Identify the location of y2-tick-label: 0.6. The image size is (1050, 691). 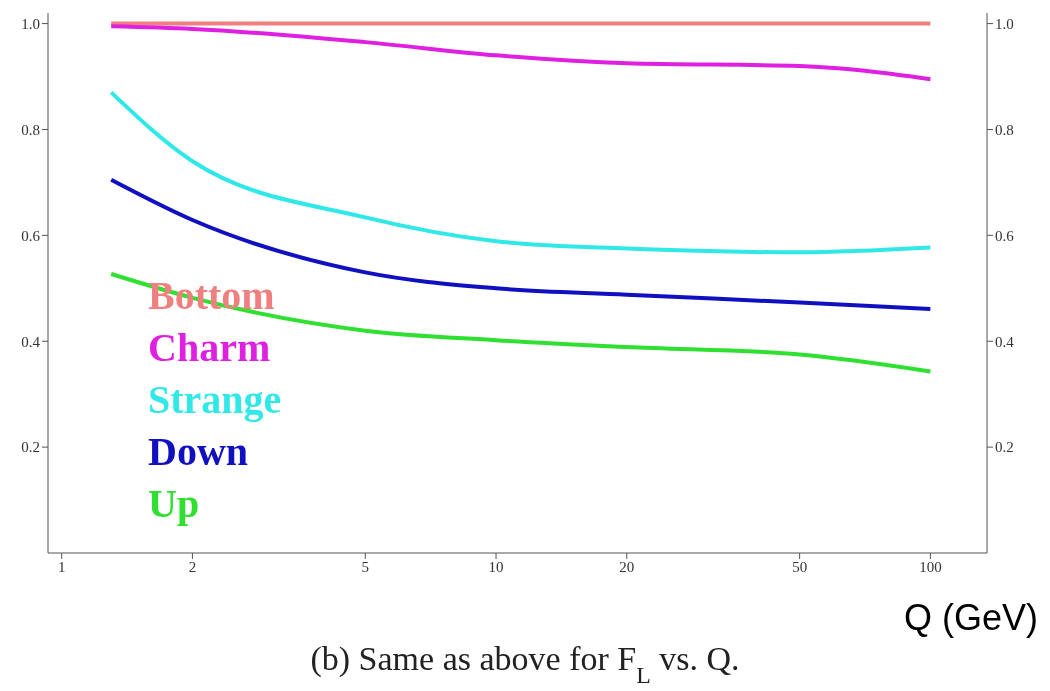
(1005, 235).